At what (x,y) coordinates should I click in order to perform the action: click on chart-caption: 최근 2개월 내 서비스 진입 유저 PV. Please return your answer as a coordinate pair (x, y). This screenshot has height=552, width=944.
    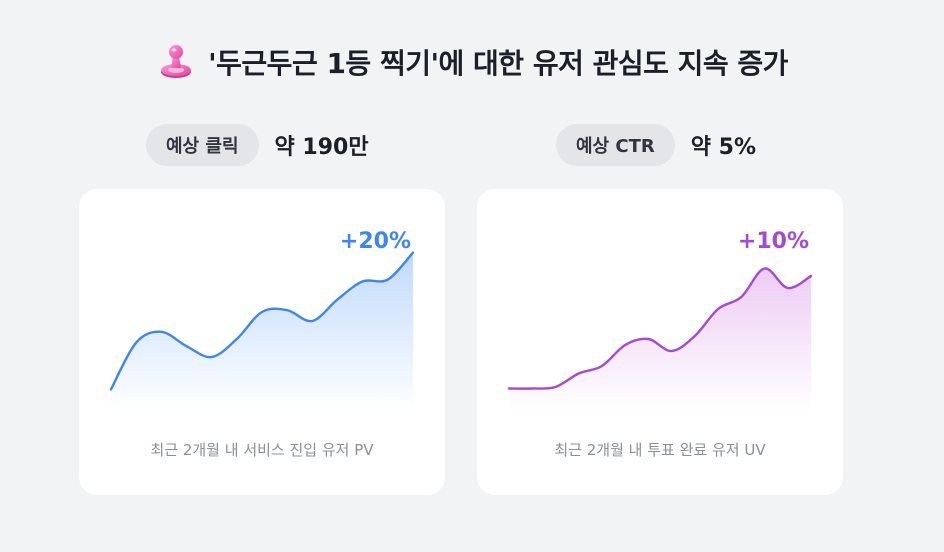
    Looking at the image, I should click on (262, 450).